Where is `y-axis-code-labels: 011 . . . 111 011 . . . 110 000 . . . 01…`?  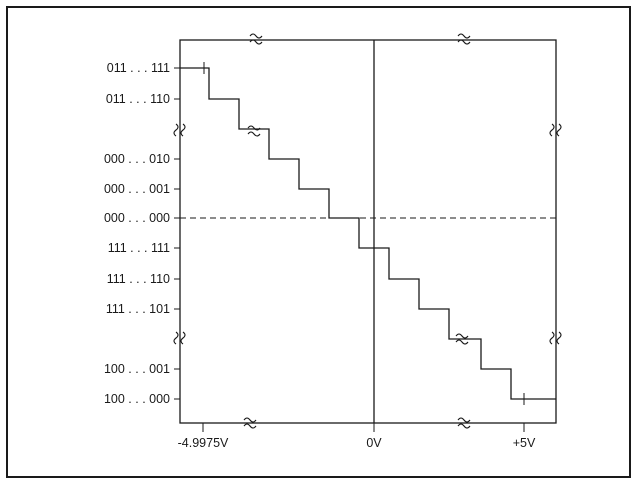
y-axis-code-labels: 011 . . . 111 011 . . . 110 000 . . . 01… is located at coordinates (137, 233).